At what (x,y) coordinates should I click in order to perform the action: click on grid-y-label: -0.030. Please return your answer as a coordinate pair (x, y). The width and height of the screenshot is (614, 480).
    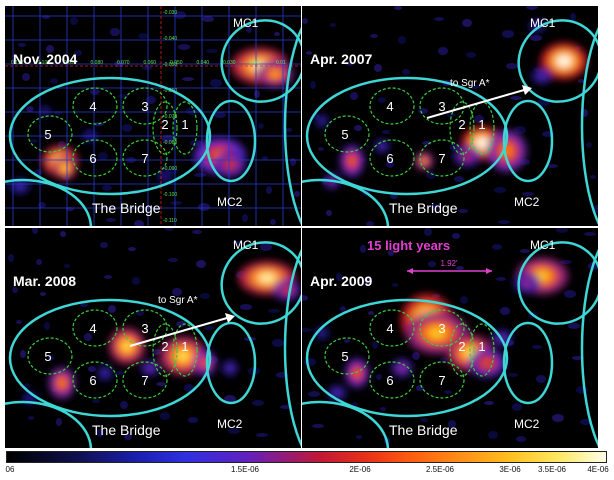
    Looking at the image, I should click on (170, 13).